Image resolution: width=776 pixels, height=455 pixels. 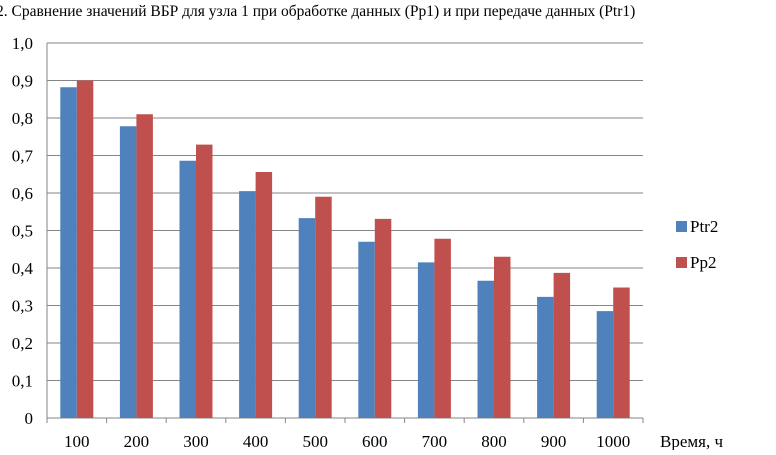 What do you see at coordinates (137, 441) in the screenshot?
I see `x-tick-label: 200` at bounding box center [137, 441].